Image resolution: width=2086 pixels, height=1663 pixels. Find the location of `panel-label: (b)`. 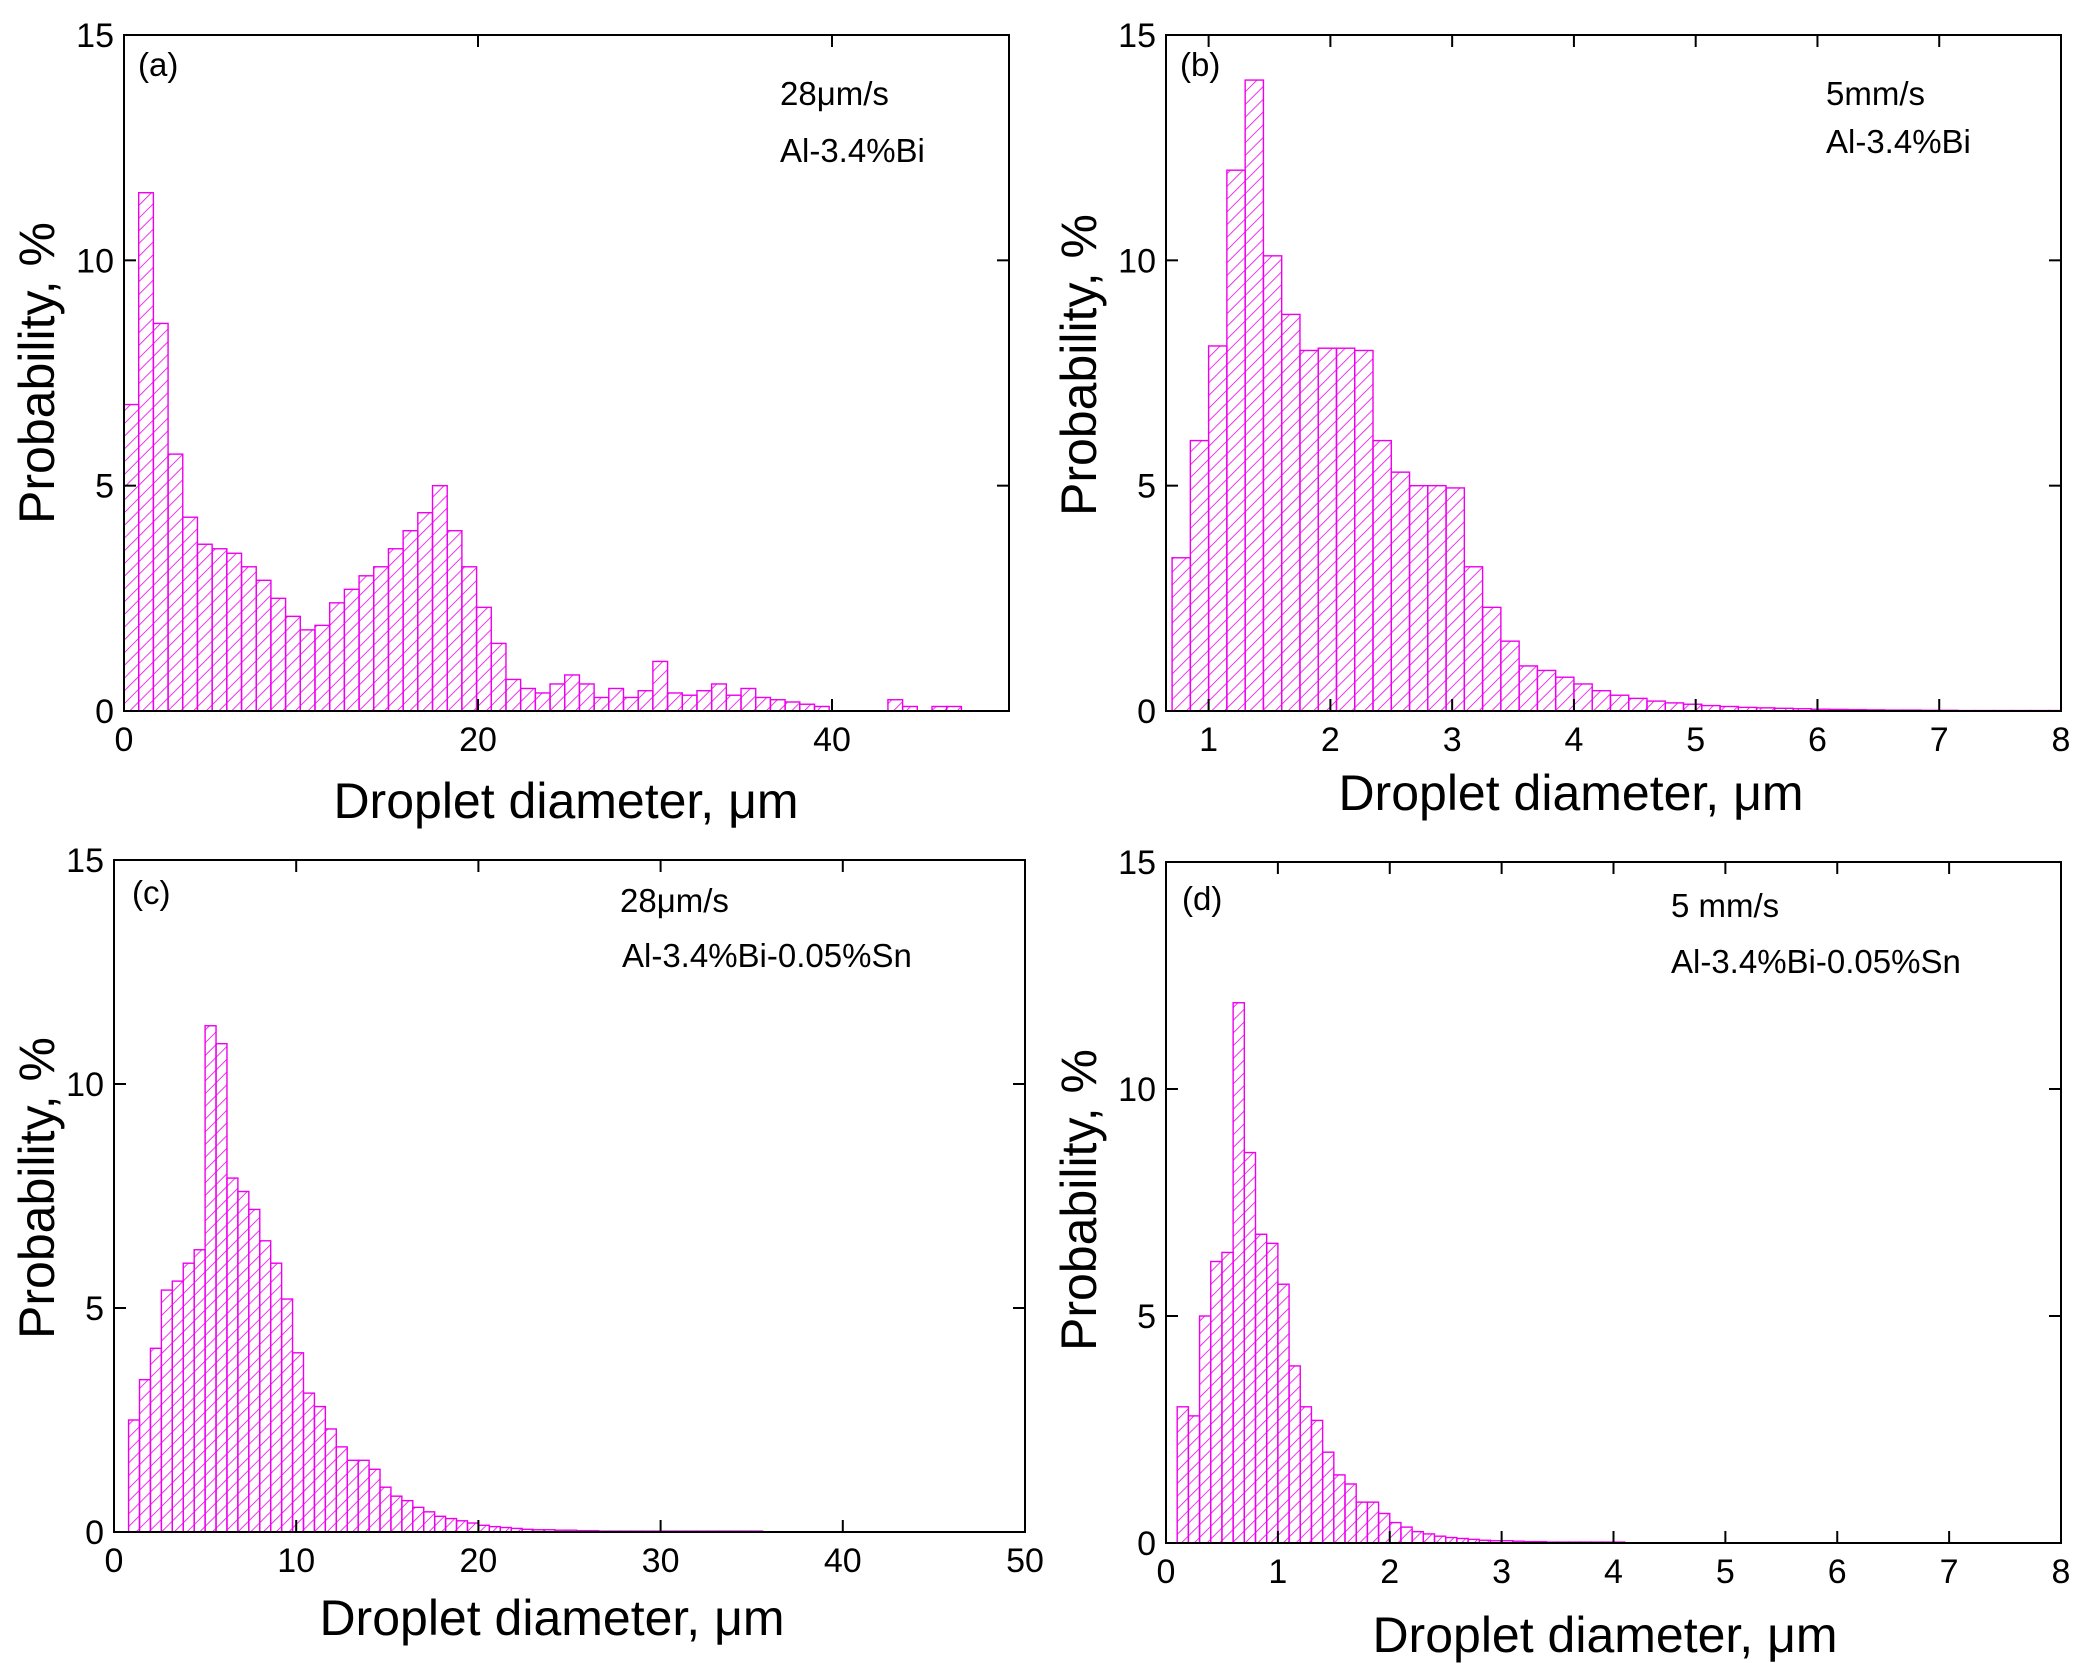

panel-label: (b) is located at coordinates (1200, 64).